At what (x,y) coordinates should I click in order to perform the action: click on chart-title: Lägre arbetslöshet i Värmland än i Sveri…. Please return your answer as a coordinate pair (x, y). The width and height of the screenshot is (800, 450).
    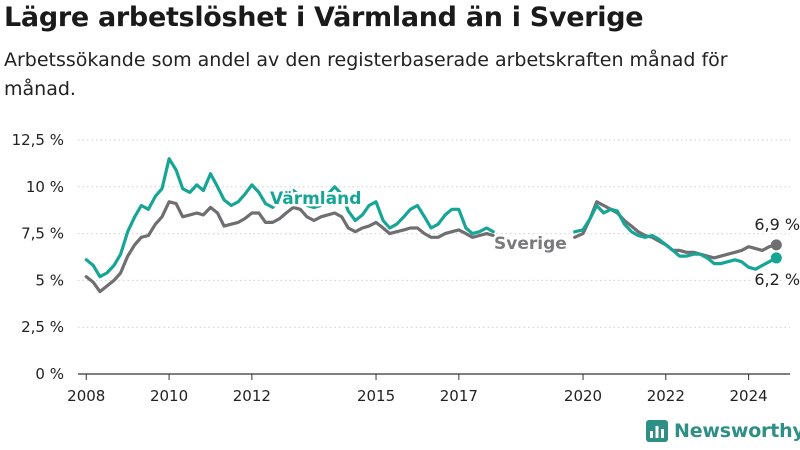
    Looking at the image, I should click on (324, 17).